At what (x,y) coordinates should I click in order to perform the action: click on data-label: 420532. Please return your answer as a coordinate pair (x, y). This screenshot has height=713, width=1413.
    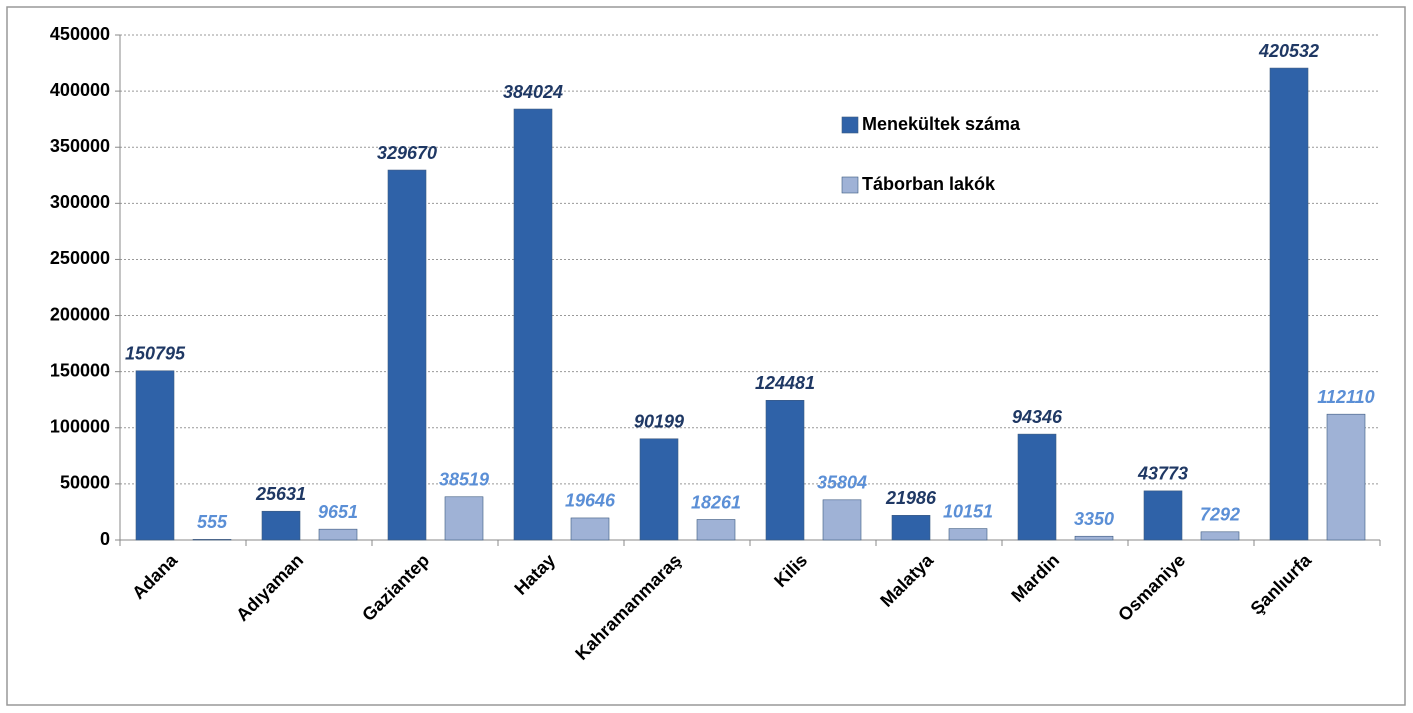
    Looking at the image, I should click on (1288, 51).